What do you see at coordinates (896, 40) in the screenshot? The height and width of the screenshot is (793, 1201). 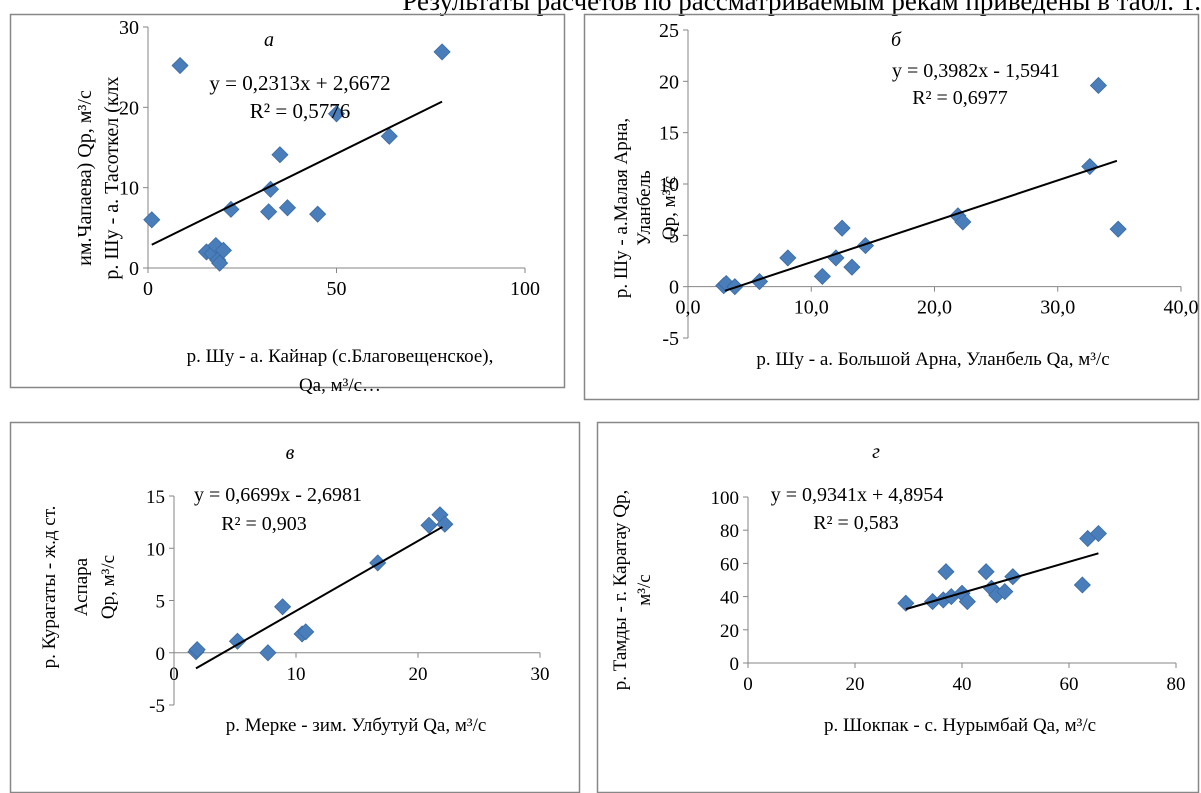 I see `panel-label: б` at bounding box center [896, 40].